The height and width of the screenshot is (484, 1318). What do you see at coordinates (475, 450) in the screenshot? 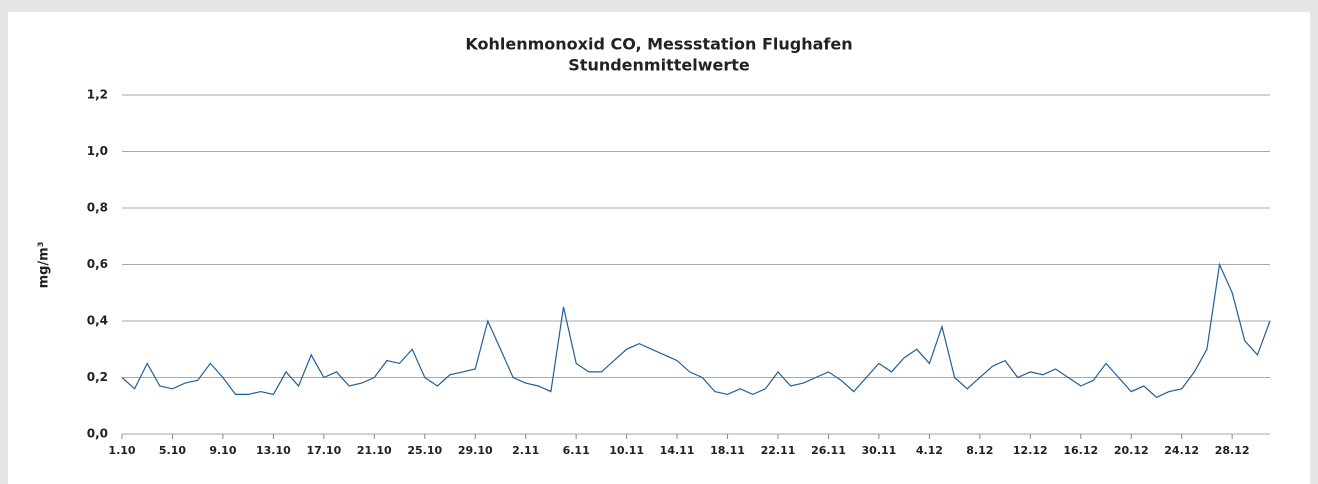
I see `x-tick-label: 29.10` at bounding box center [475, 450].